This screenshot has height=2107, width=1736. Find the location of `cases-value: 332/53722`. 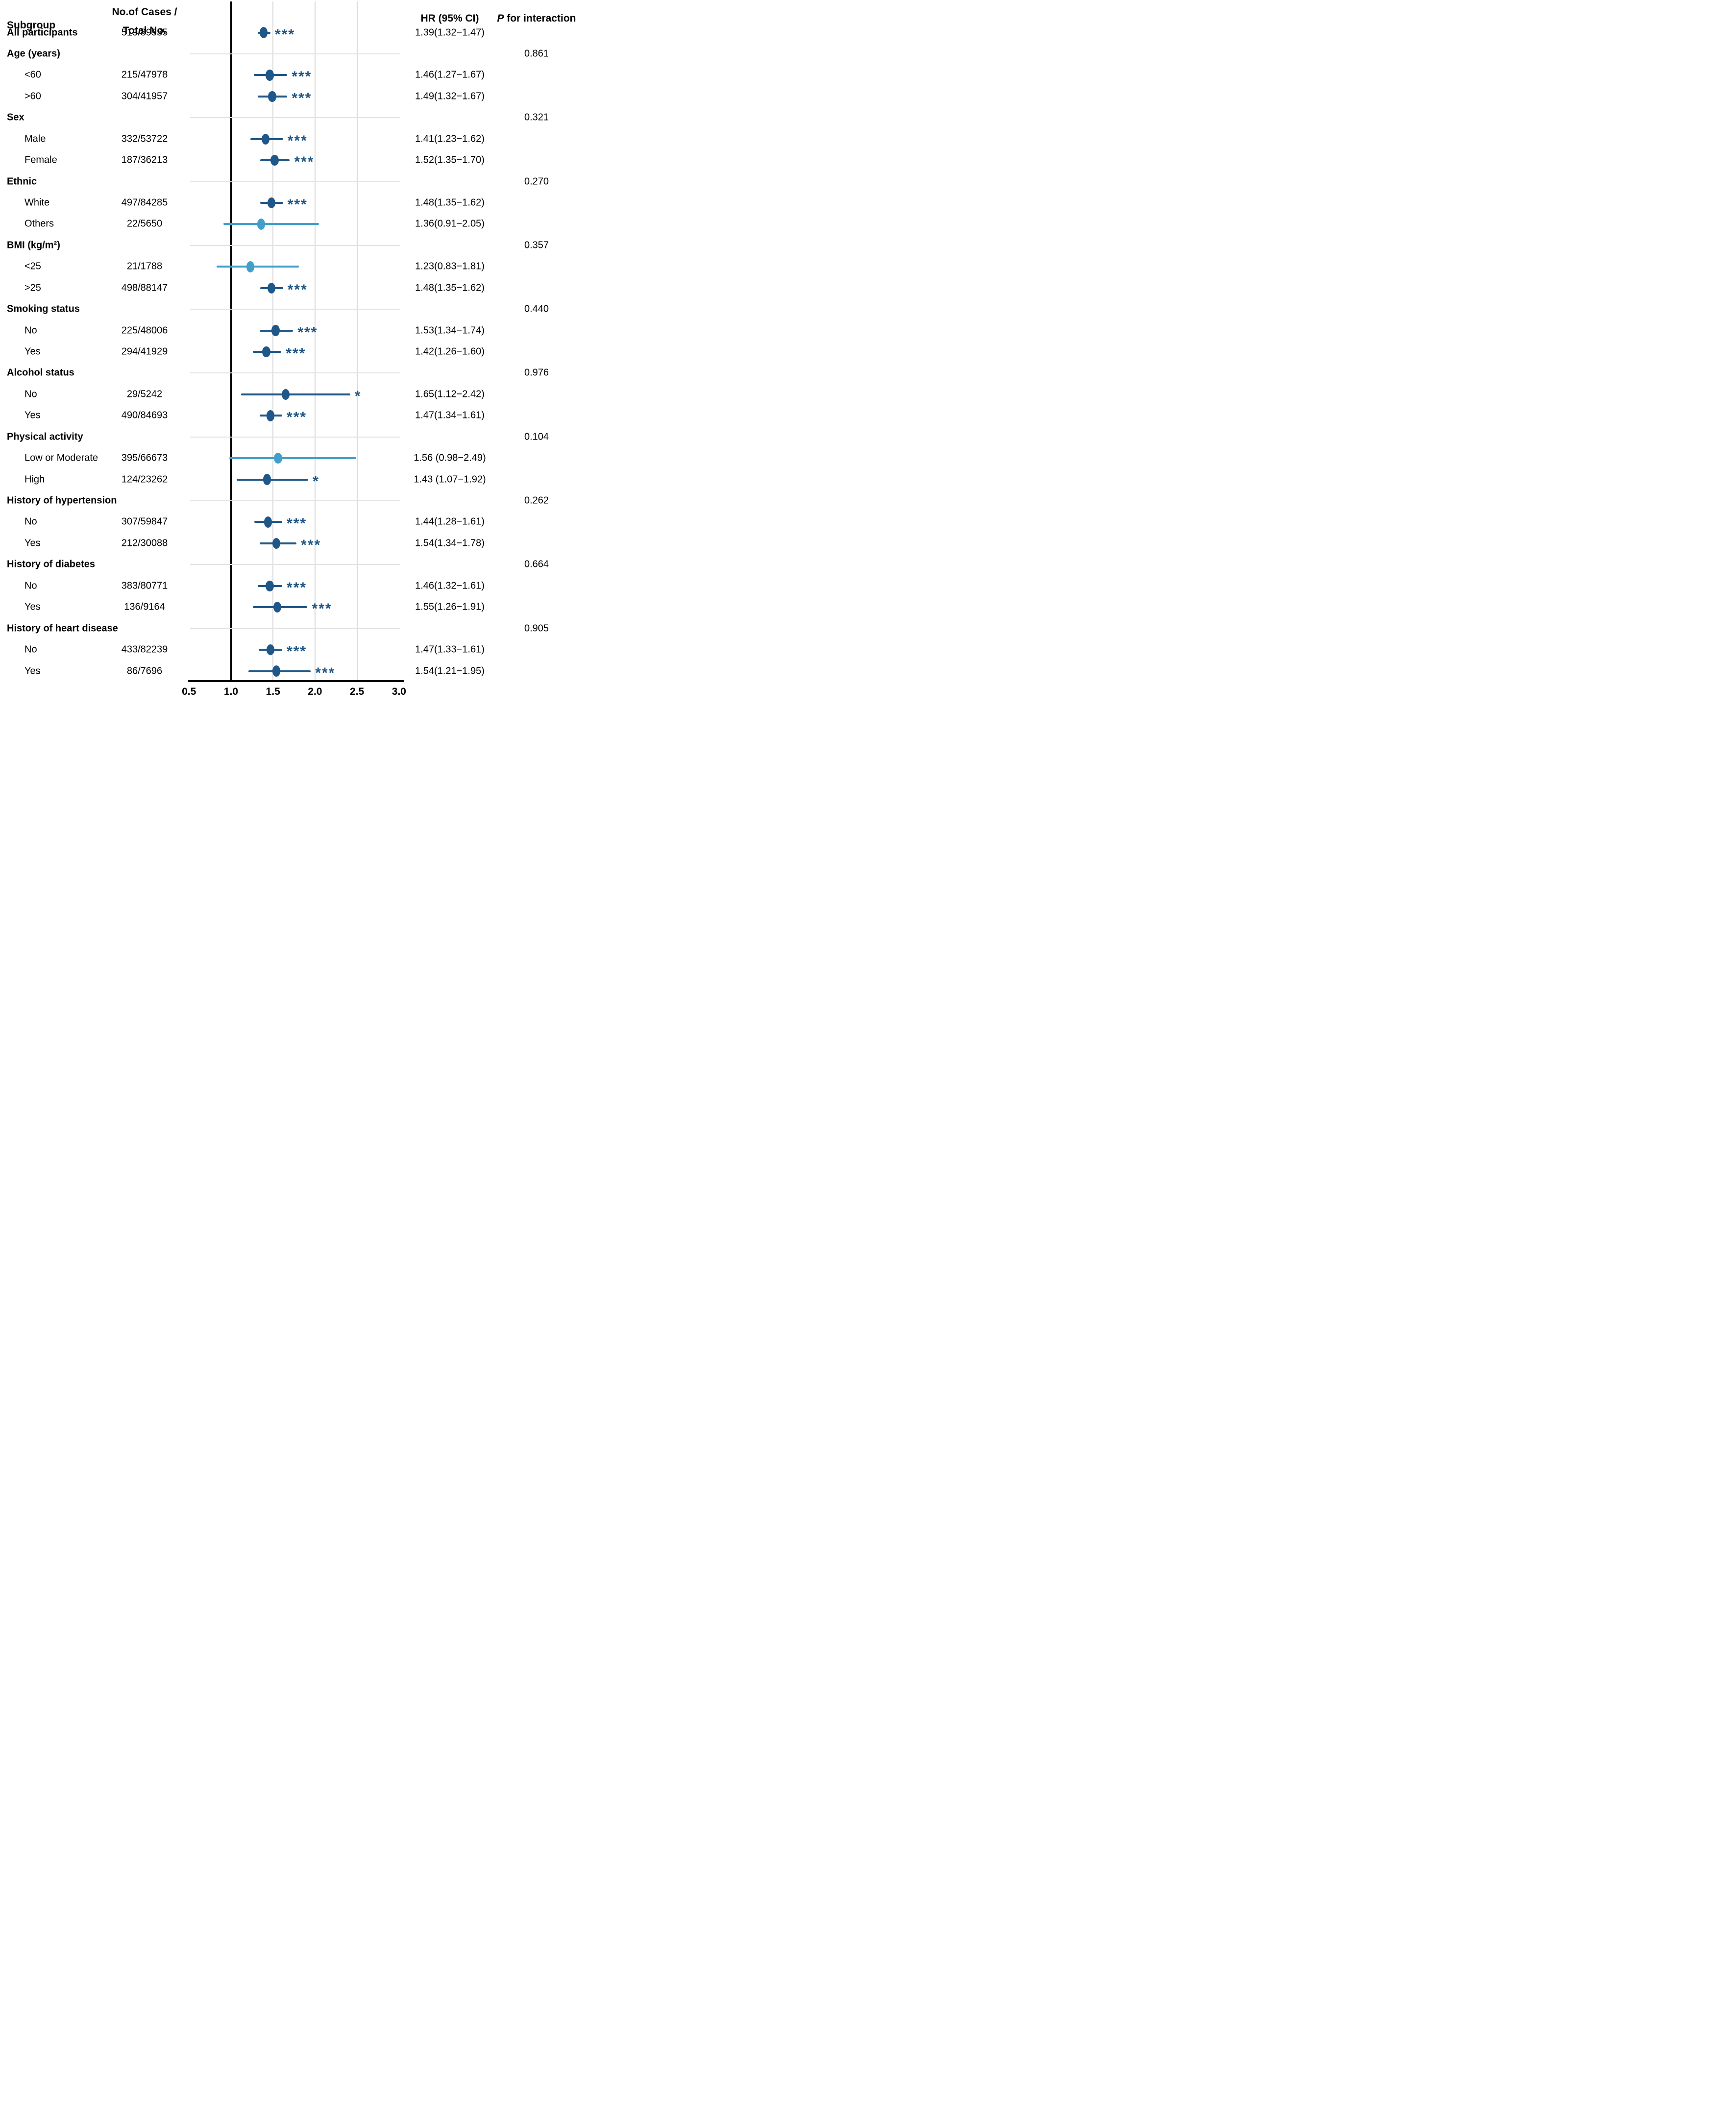

cases-value: 332/53722 is located at coordinates (144, 139).